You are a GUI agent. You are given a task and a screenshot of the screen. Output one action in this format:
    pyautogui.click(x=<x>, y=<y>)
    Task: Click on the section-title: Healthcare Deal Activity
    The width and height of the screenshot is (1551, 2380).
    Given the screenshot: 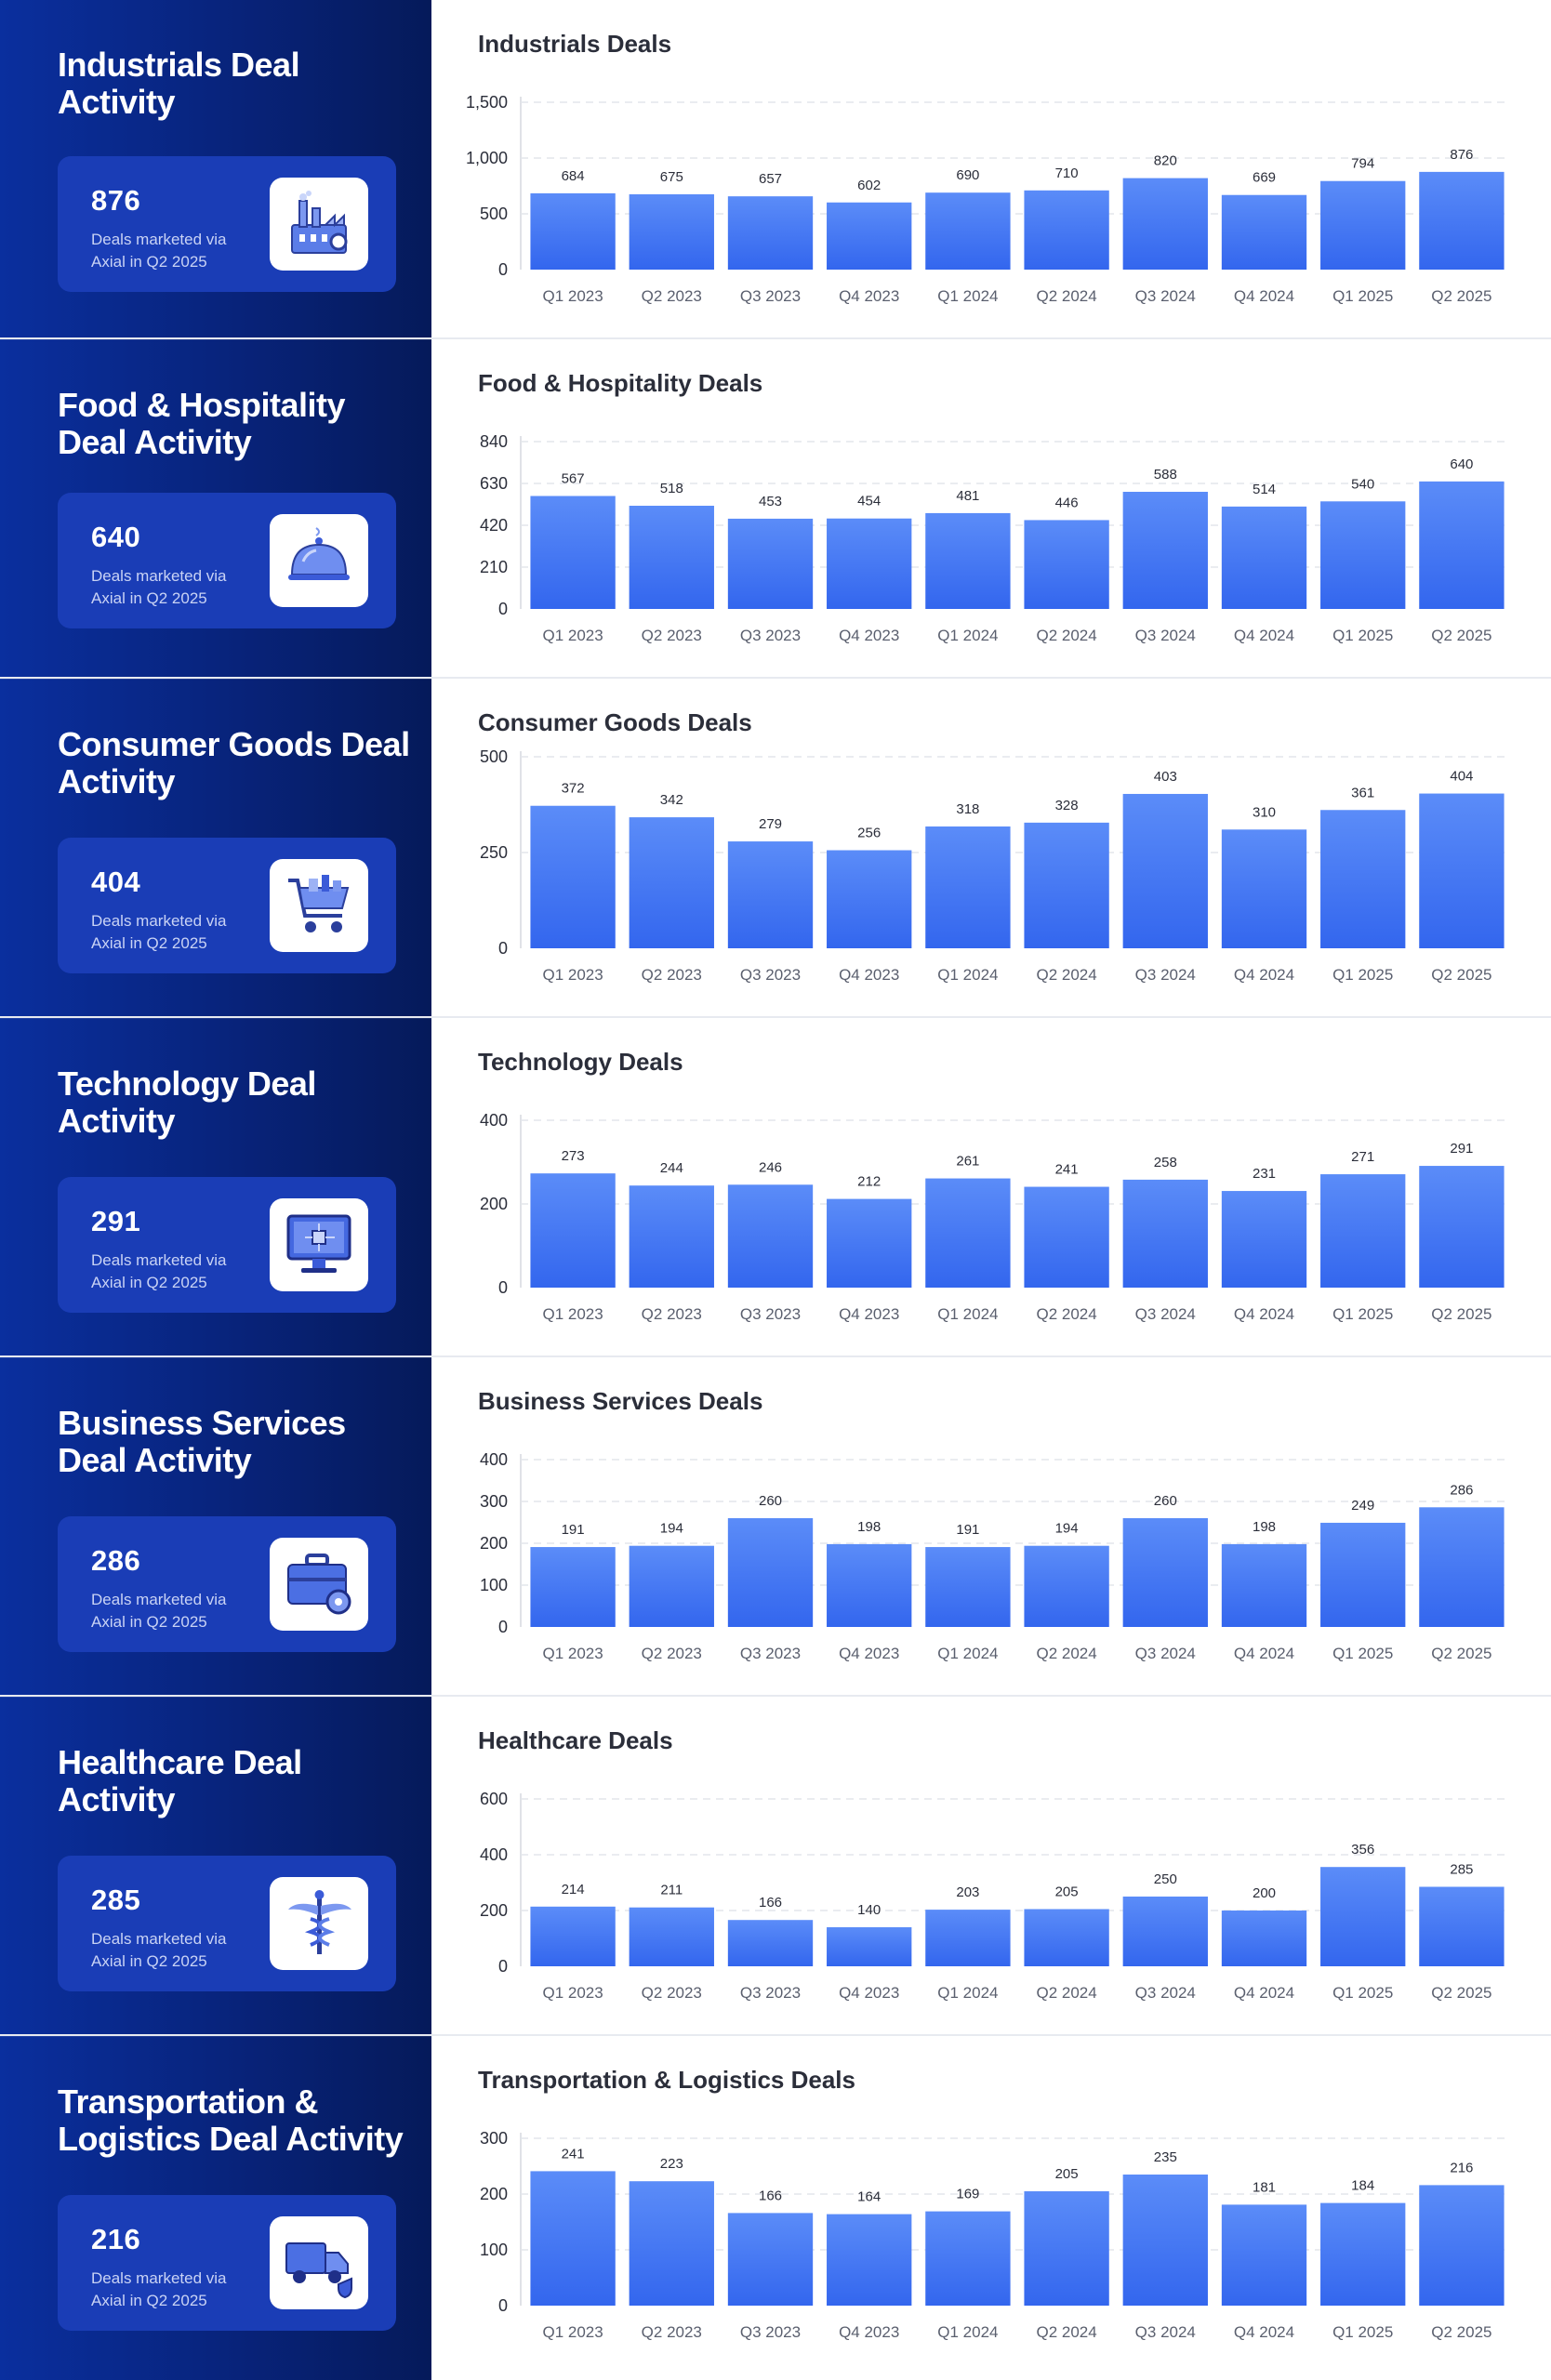 What is the action you would take?
    pyautogui.click(x=180, y=1780)
    